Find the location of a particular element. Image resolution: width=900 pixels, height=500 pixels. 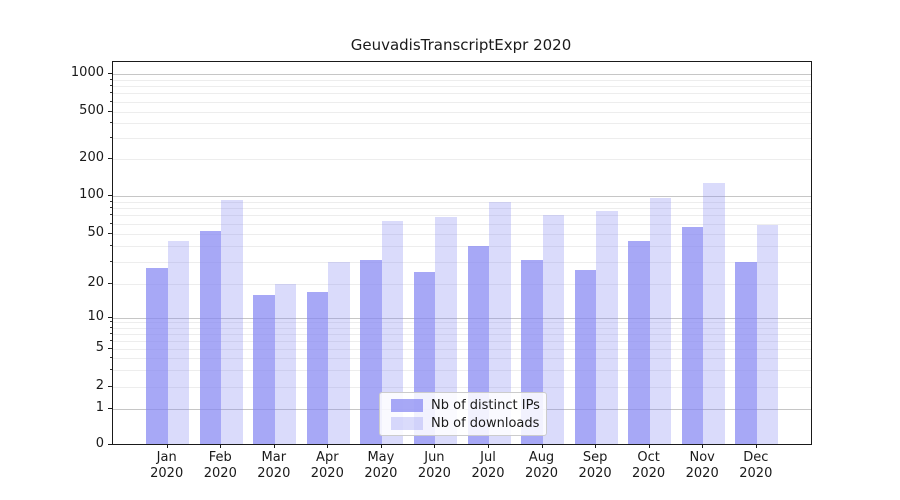

y-axis-tick-label: 100 is located at coordinates (91, 195).